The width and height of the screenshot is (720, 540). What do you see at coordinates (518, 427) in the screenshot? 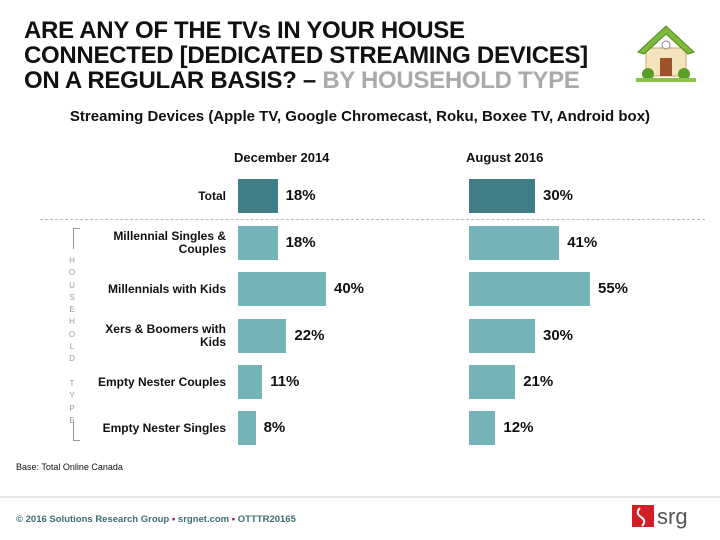
I see `data-label: 12%` at bounding box center [518, 427].